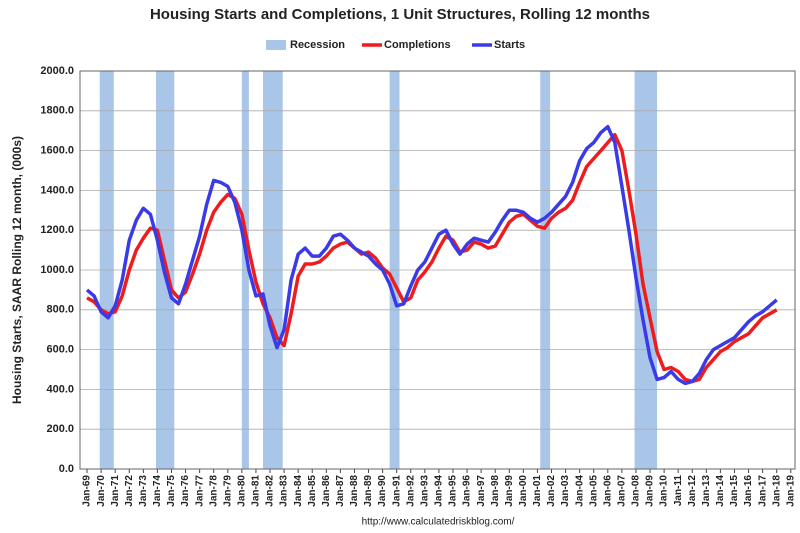 Image resolution: width=800 pixels, height=533 pixels. What do you see at coordinates (57, 71) in the screenshot?
I see `y-tick-label: 2000.0` at bounding box center [57, 71].